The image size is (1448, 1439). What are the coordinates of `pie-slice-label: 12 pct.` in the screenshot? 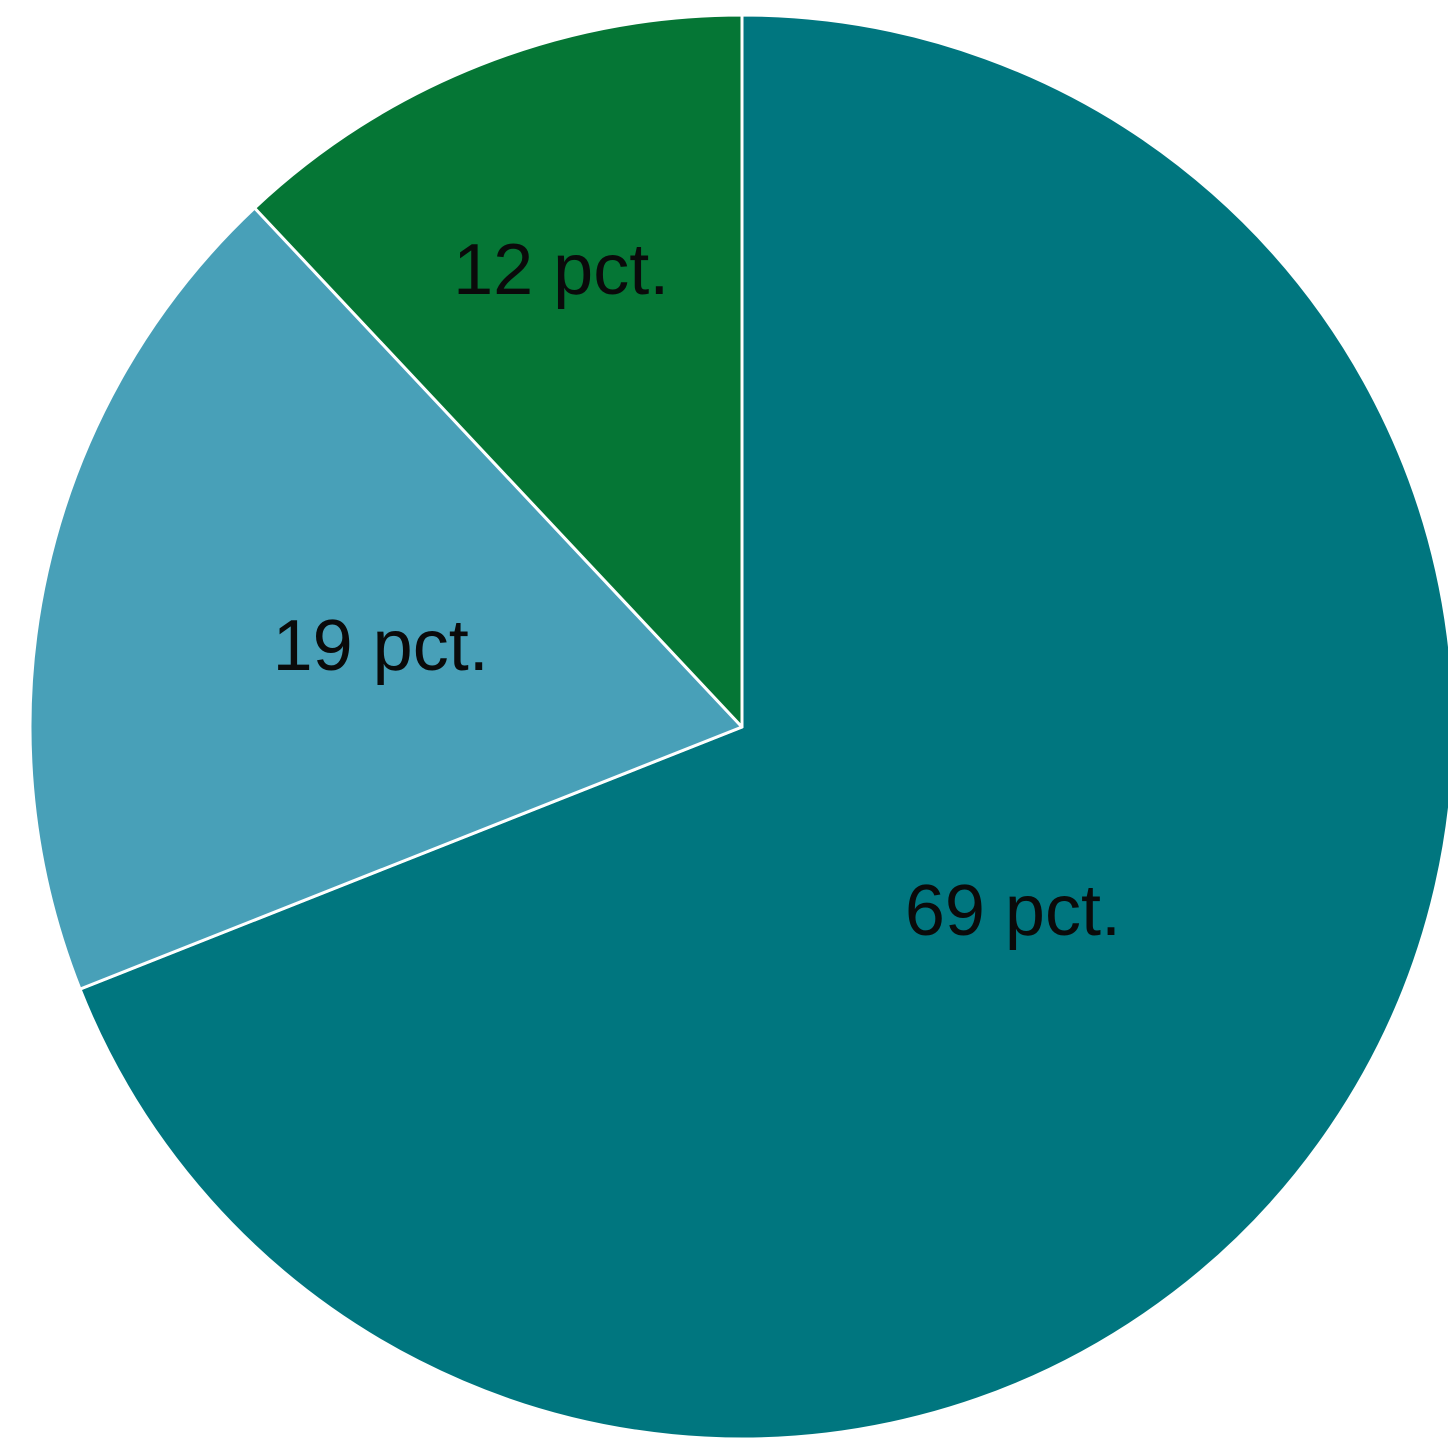 It's located at (561, 270).